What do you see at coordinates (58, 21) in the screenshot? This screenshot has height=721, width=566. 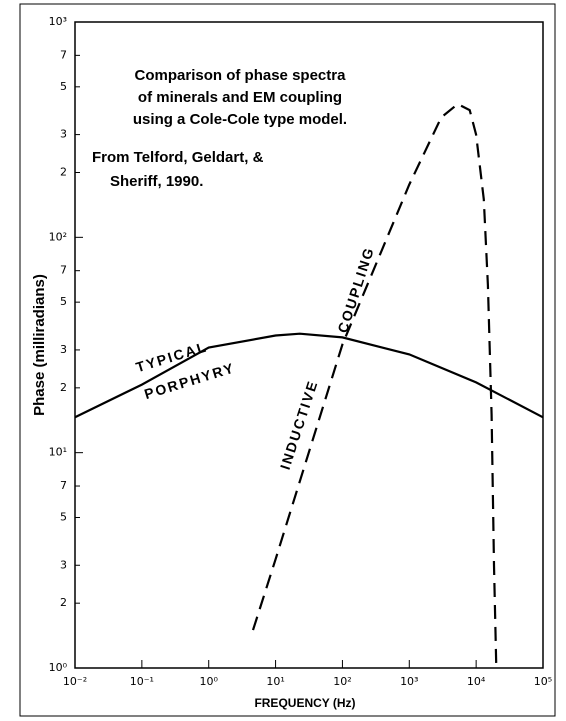 I see `y-tick-label: 10³` at bounding box center [58, 21].